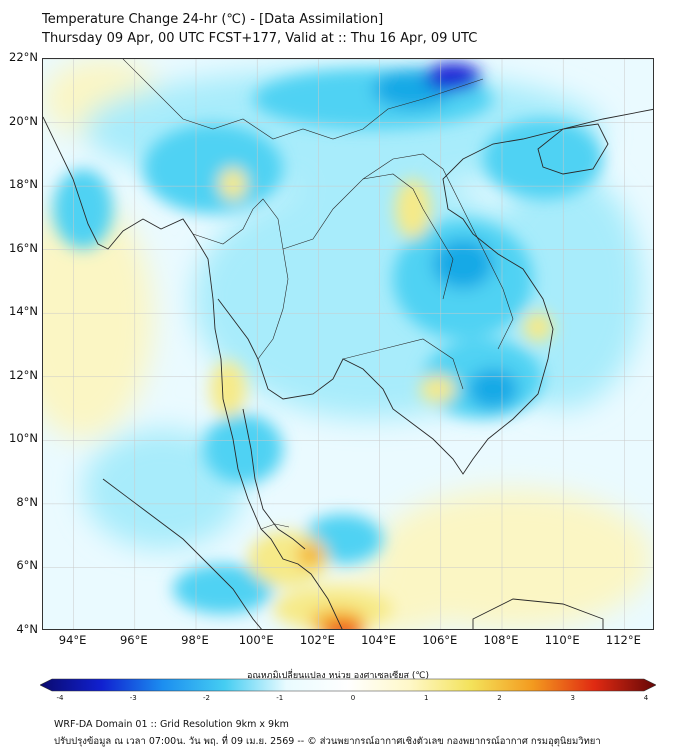 This screenshot has width=676, height=756. Describe the element at coordinates (60, 698) in the screenshot. I see `colorbar-tick-label: -4` at that location.